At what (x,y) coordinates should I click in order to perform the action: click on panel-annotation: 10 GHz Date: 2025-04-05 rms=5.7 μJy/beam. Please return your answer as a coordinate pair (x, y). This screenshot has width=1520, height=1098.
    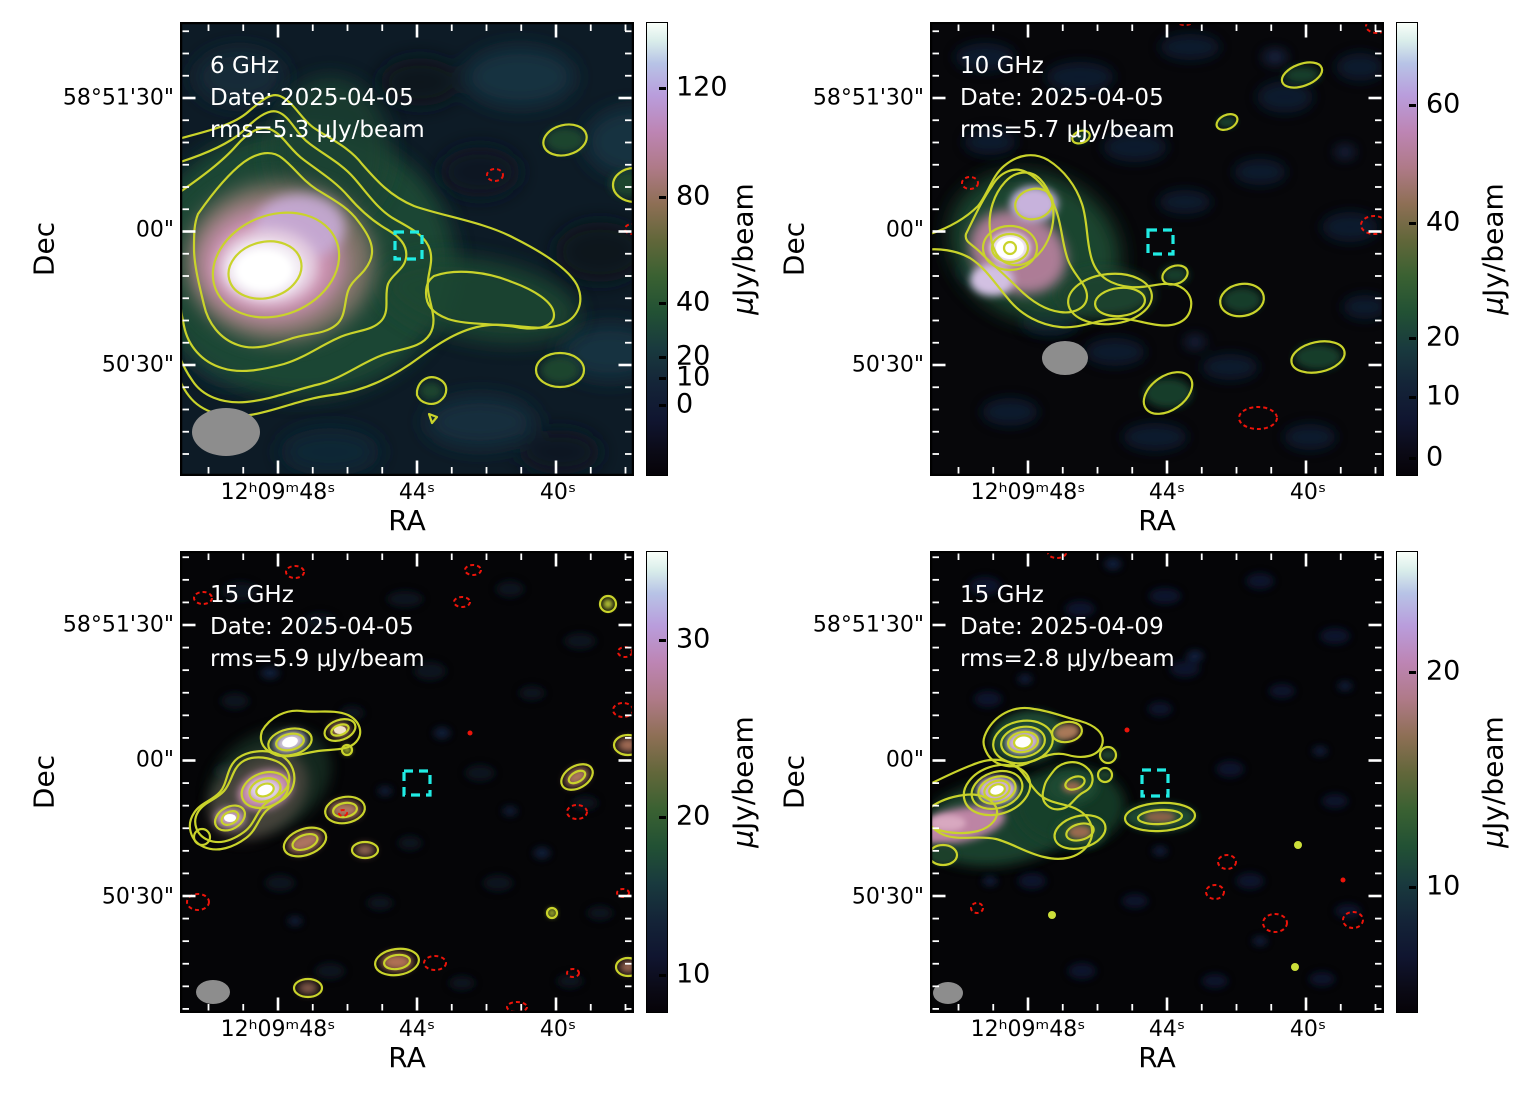
    Looking at the image, I should click on (1067, 98).